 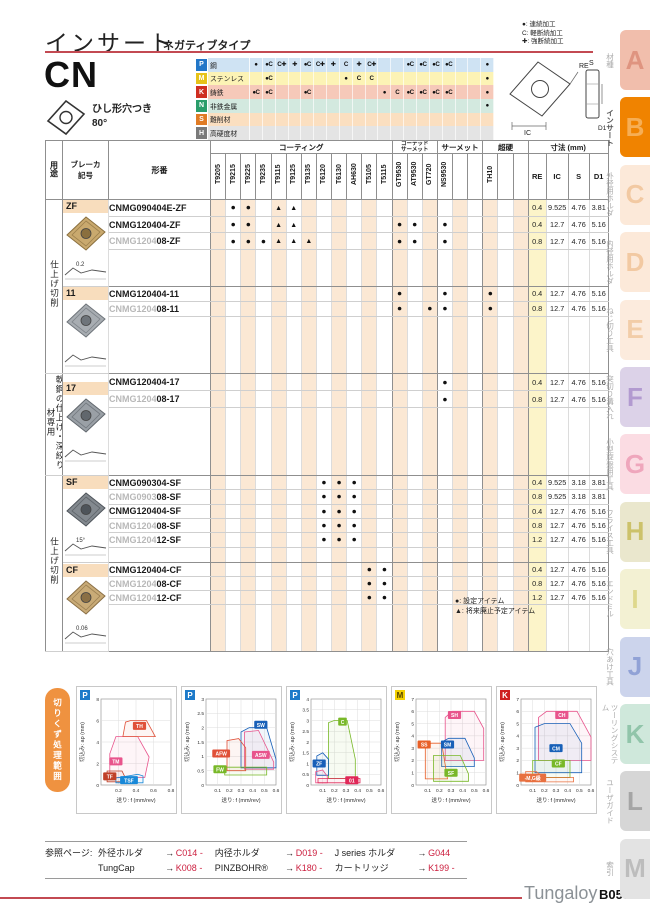 What do you see at coordinates (635, 464) in the screenshot?
I see `sidebar-tab-G: G` at bounding box center [635, 464].